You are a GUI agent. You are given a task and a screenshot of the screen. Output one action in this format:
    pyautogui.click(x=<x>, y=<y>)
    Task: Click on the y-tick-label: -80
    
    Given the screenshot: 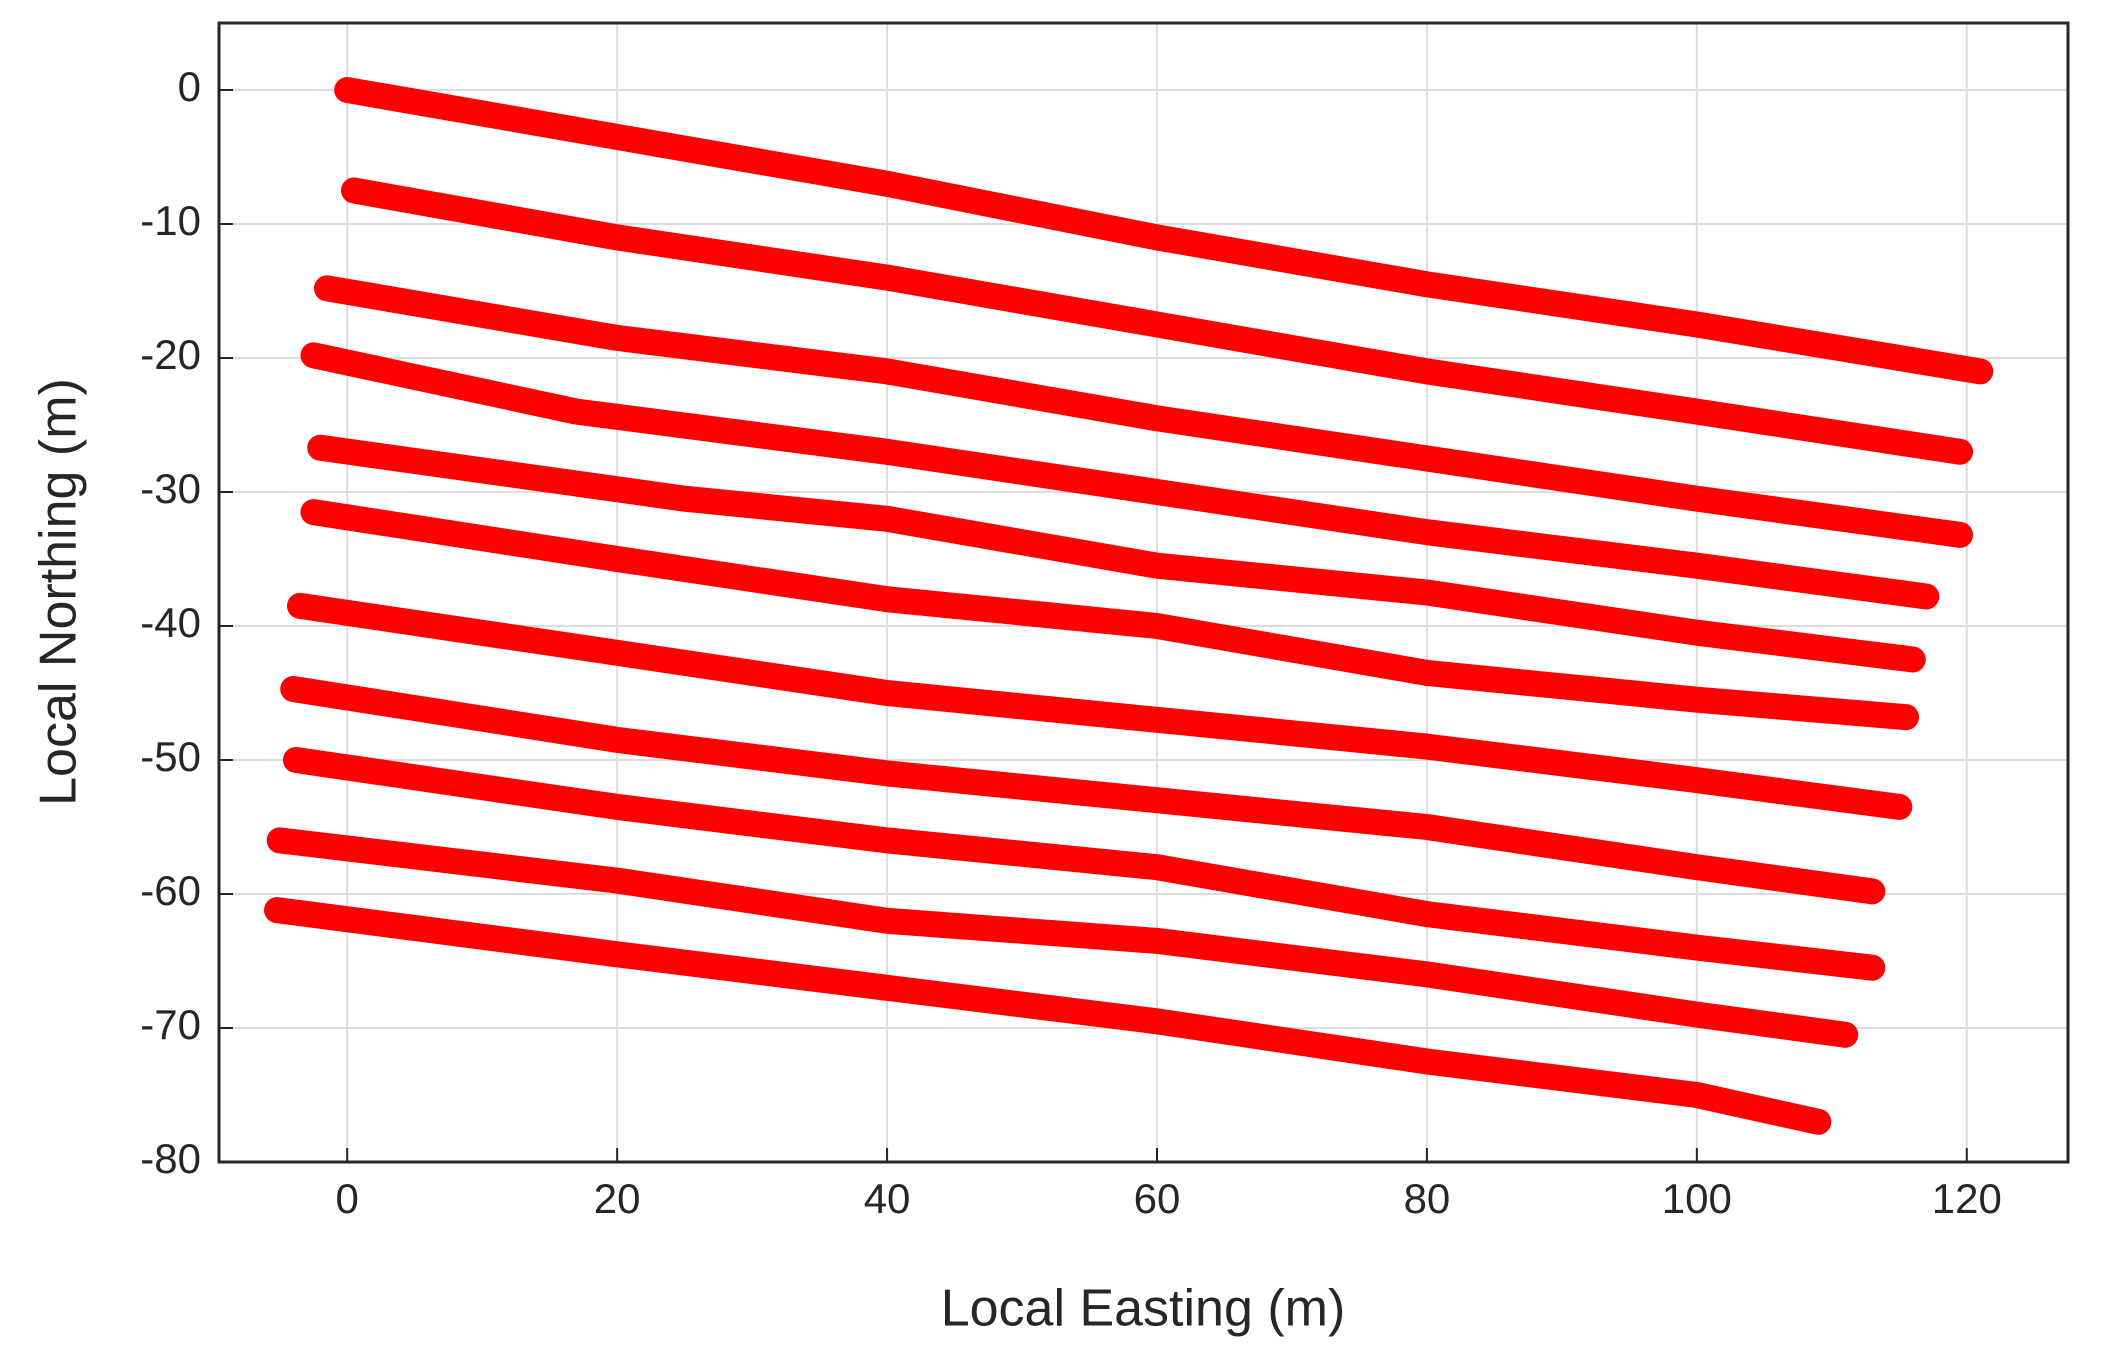 What is the action you would take?
    pyautogui.click(x=170, y=1158)
    